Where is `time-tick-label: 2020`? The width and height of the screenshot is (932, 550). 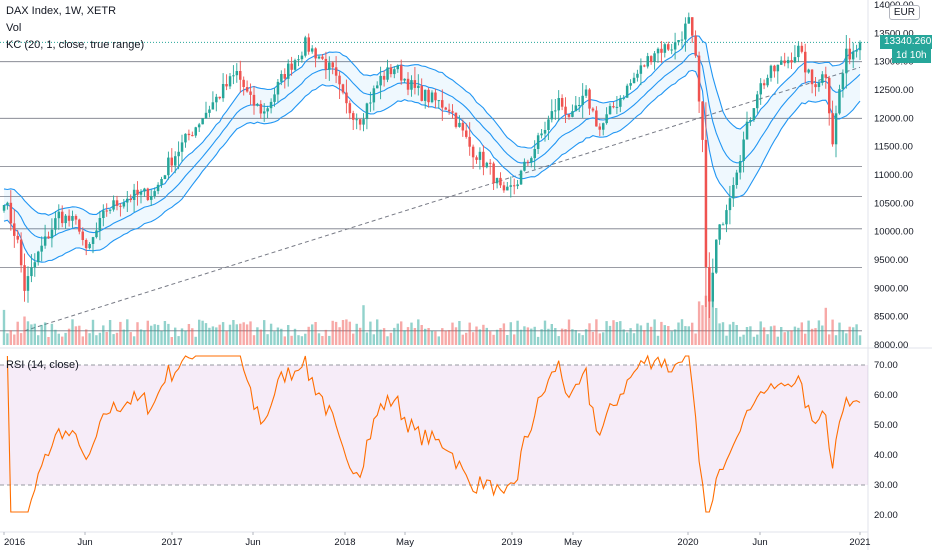 time-tick-label: 2020 is located at coordinates (687, 542).